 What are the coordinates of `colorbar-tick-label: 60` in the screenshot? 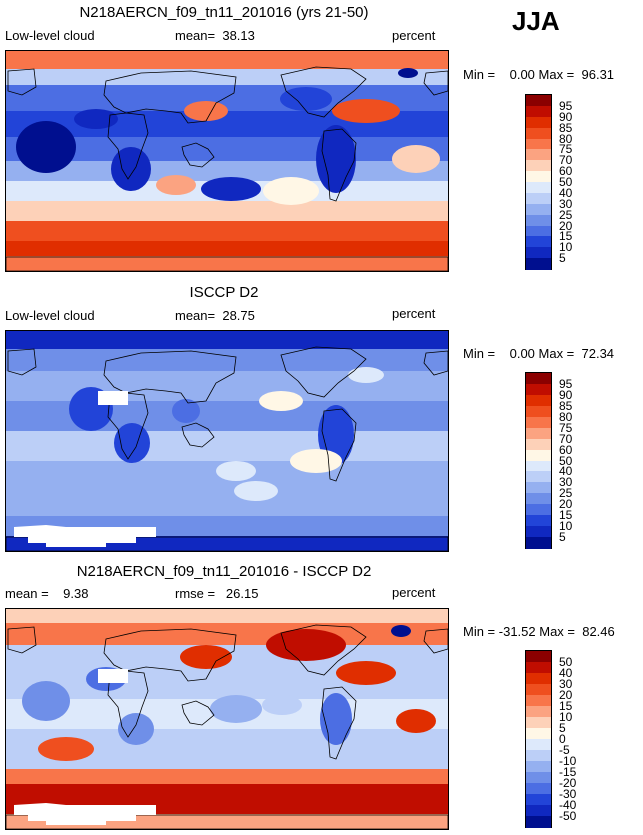 It's located at (566, 171).